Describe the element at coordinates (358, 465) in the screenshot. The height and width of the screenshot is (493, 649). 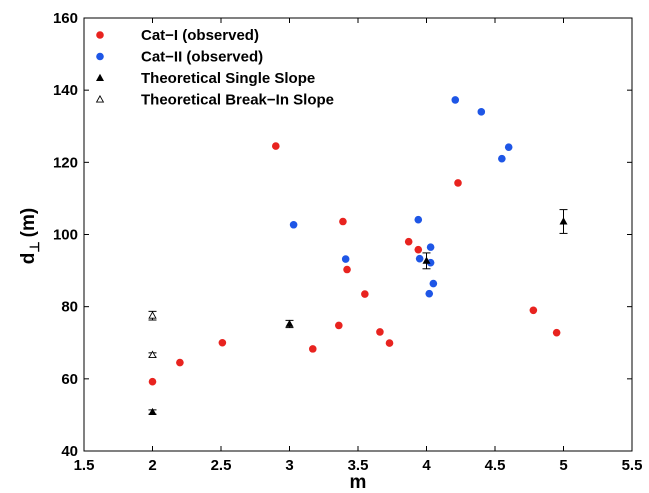
I see `x-tick-label: 3.5` at that location.